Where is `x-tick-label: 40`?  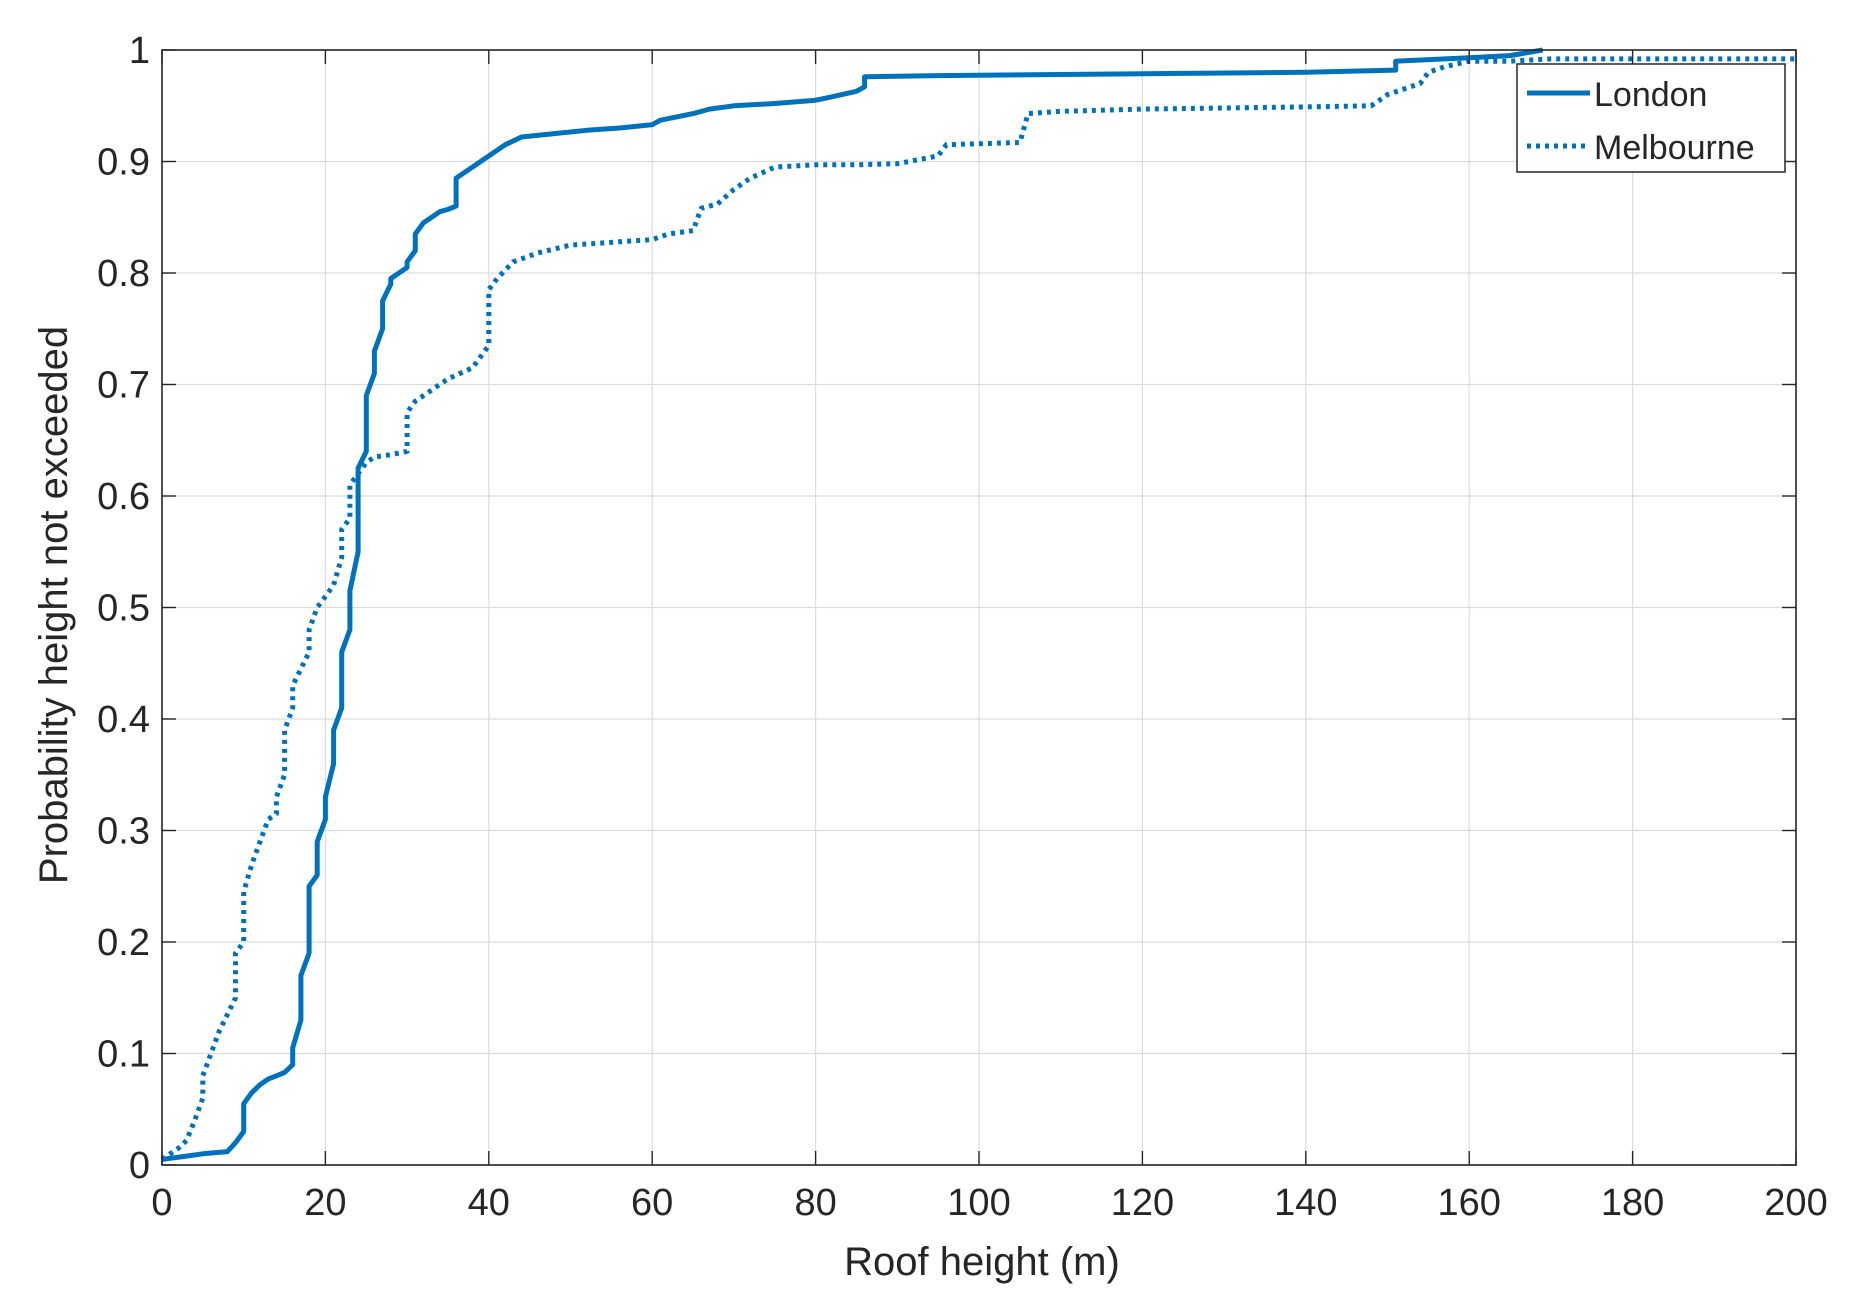
x-tick-label: 40 is located at coordinates (489, 1203).